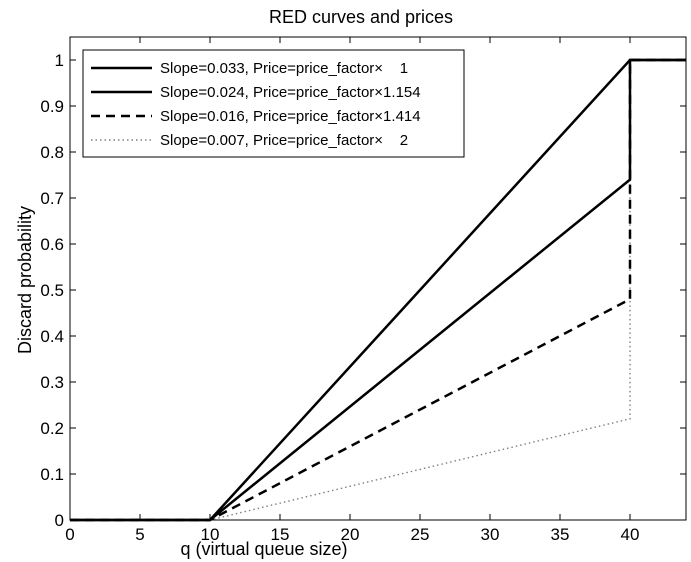 The image size is (691, 562). I want to click on y-tick-label: 0, so click(59, 520).